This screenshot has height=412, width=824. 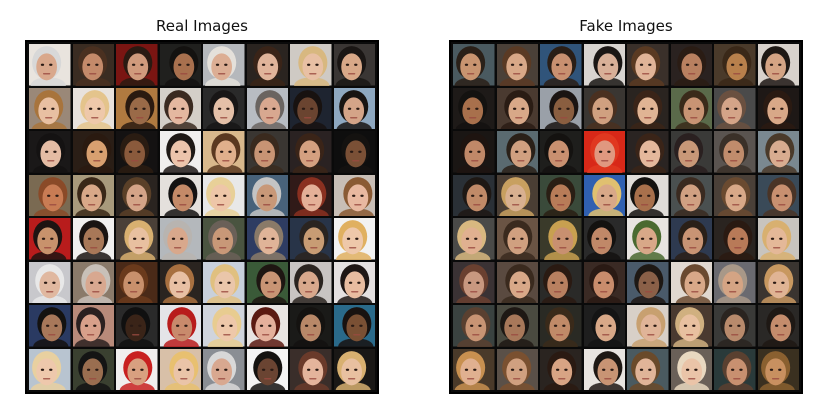 What do you see at coordinates (626, 26) in the screenshot?
I see `fake-images-title: Fake Images` at bounding box center [626, 26].